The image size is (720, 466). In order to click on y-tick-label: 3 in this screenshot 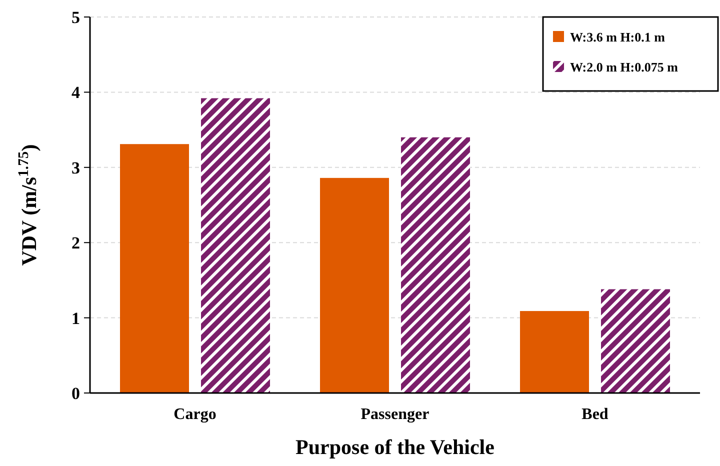, I will do `click(76, 168)`.